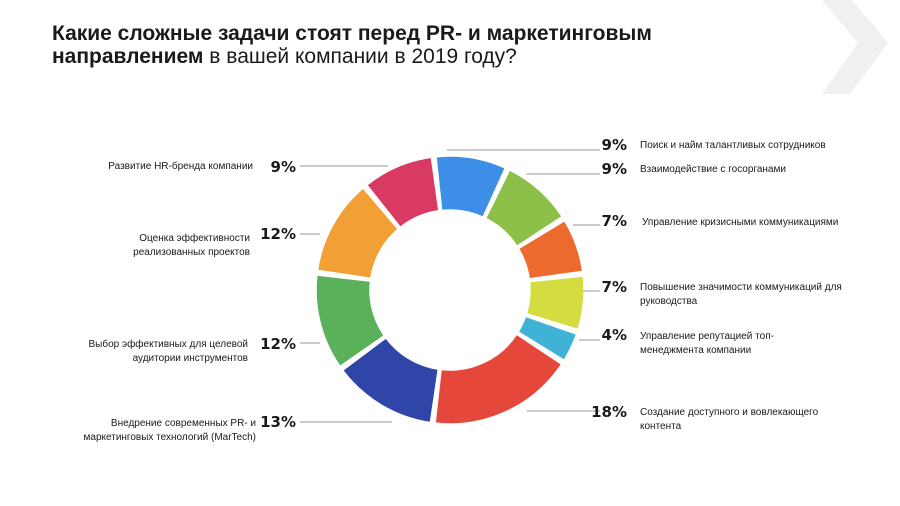  Describe the element at coordinates (191, 252) in the screenshot. I see `slice-category-label: реализованных проектов` at that location.